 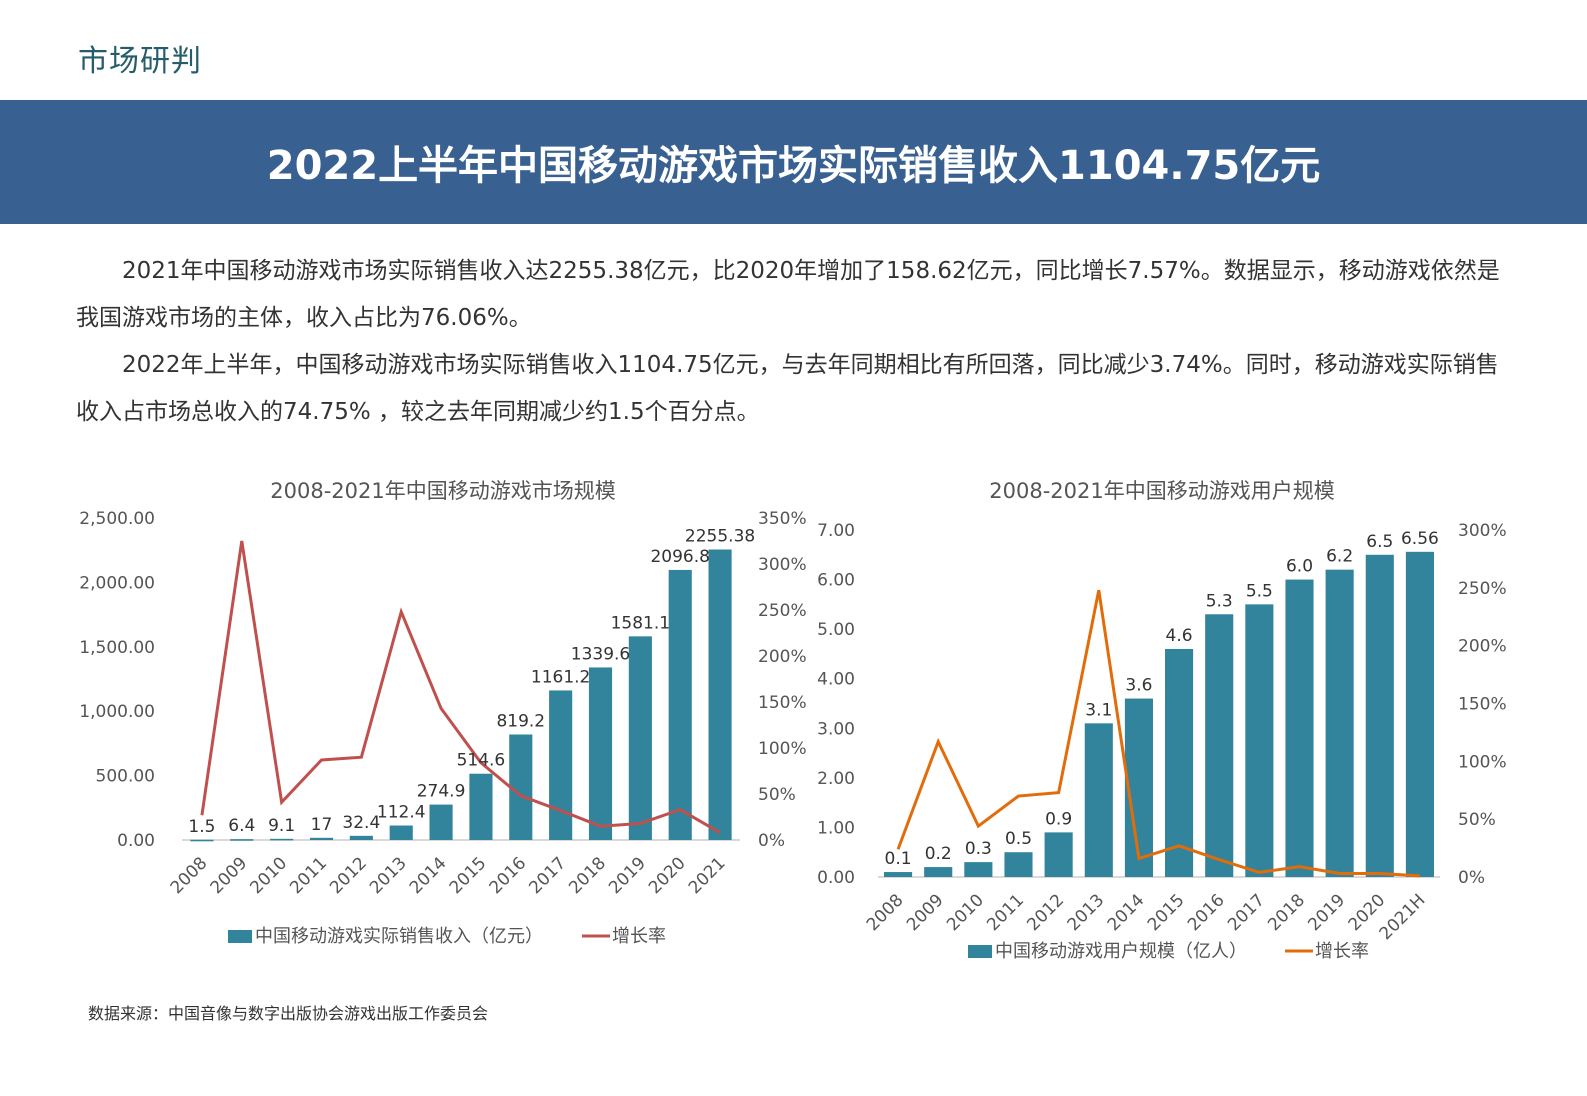 What do you see at coordinates (140, 61) in the screenshot?
I see `section-tag: 市场研判` at bounding box center [140, 61].